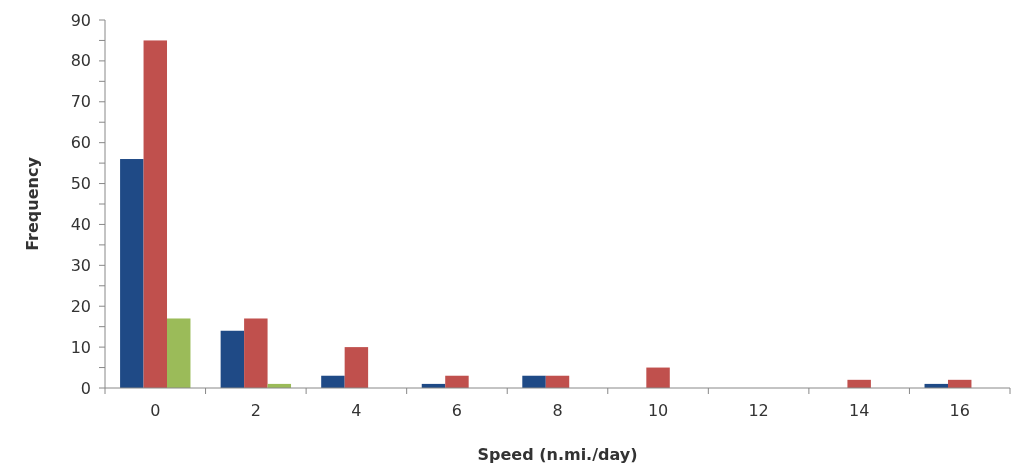  Describe the element at coordinates (80, 20) in the screenshot. I see `y-tick-label: 90` at that location.